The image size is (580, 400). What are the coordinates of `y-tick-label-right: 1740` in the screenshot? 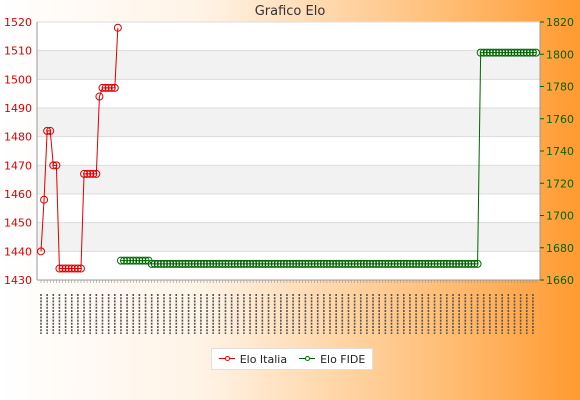 It's located at (560, 151).